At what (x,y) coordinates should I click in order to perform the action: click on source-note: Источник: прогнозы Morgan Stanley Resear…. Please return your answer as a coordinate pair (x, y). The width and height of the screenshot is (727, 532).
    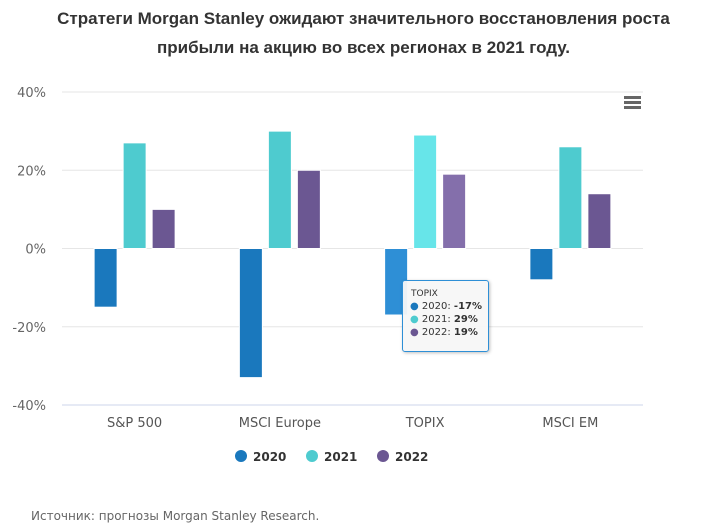
    Looking at the image, I should click on (175, 516).